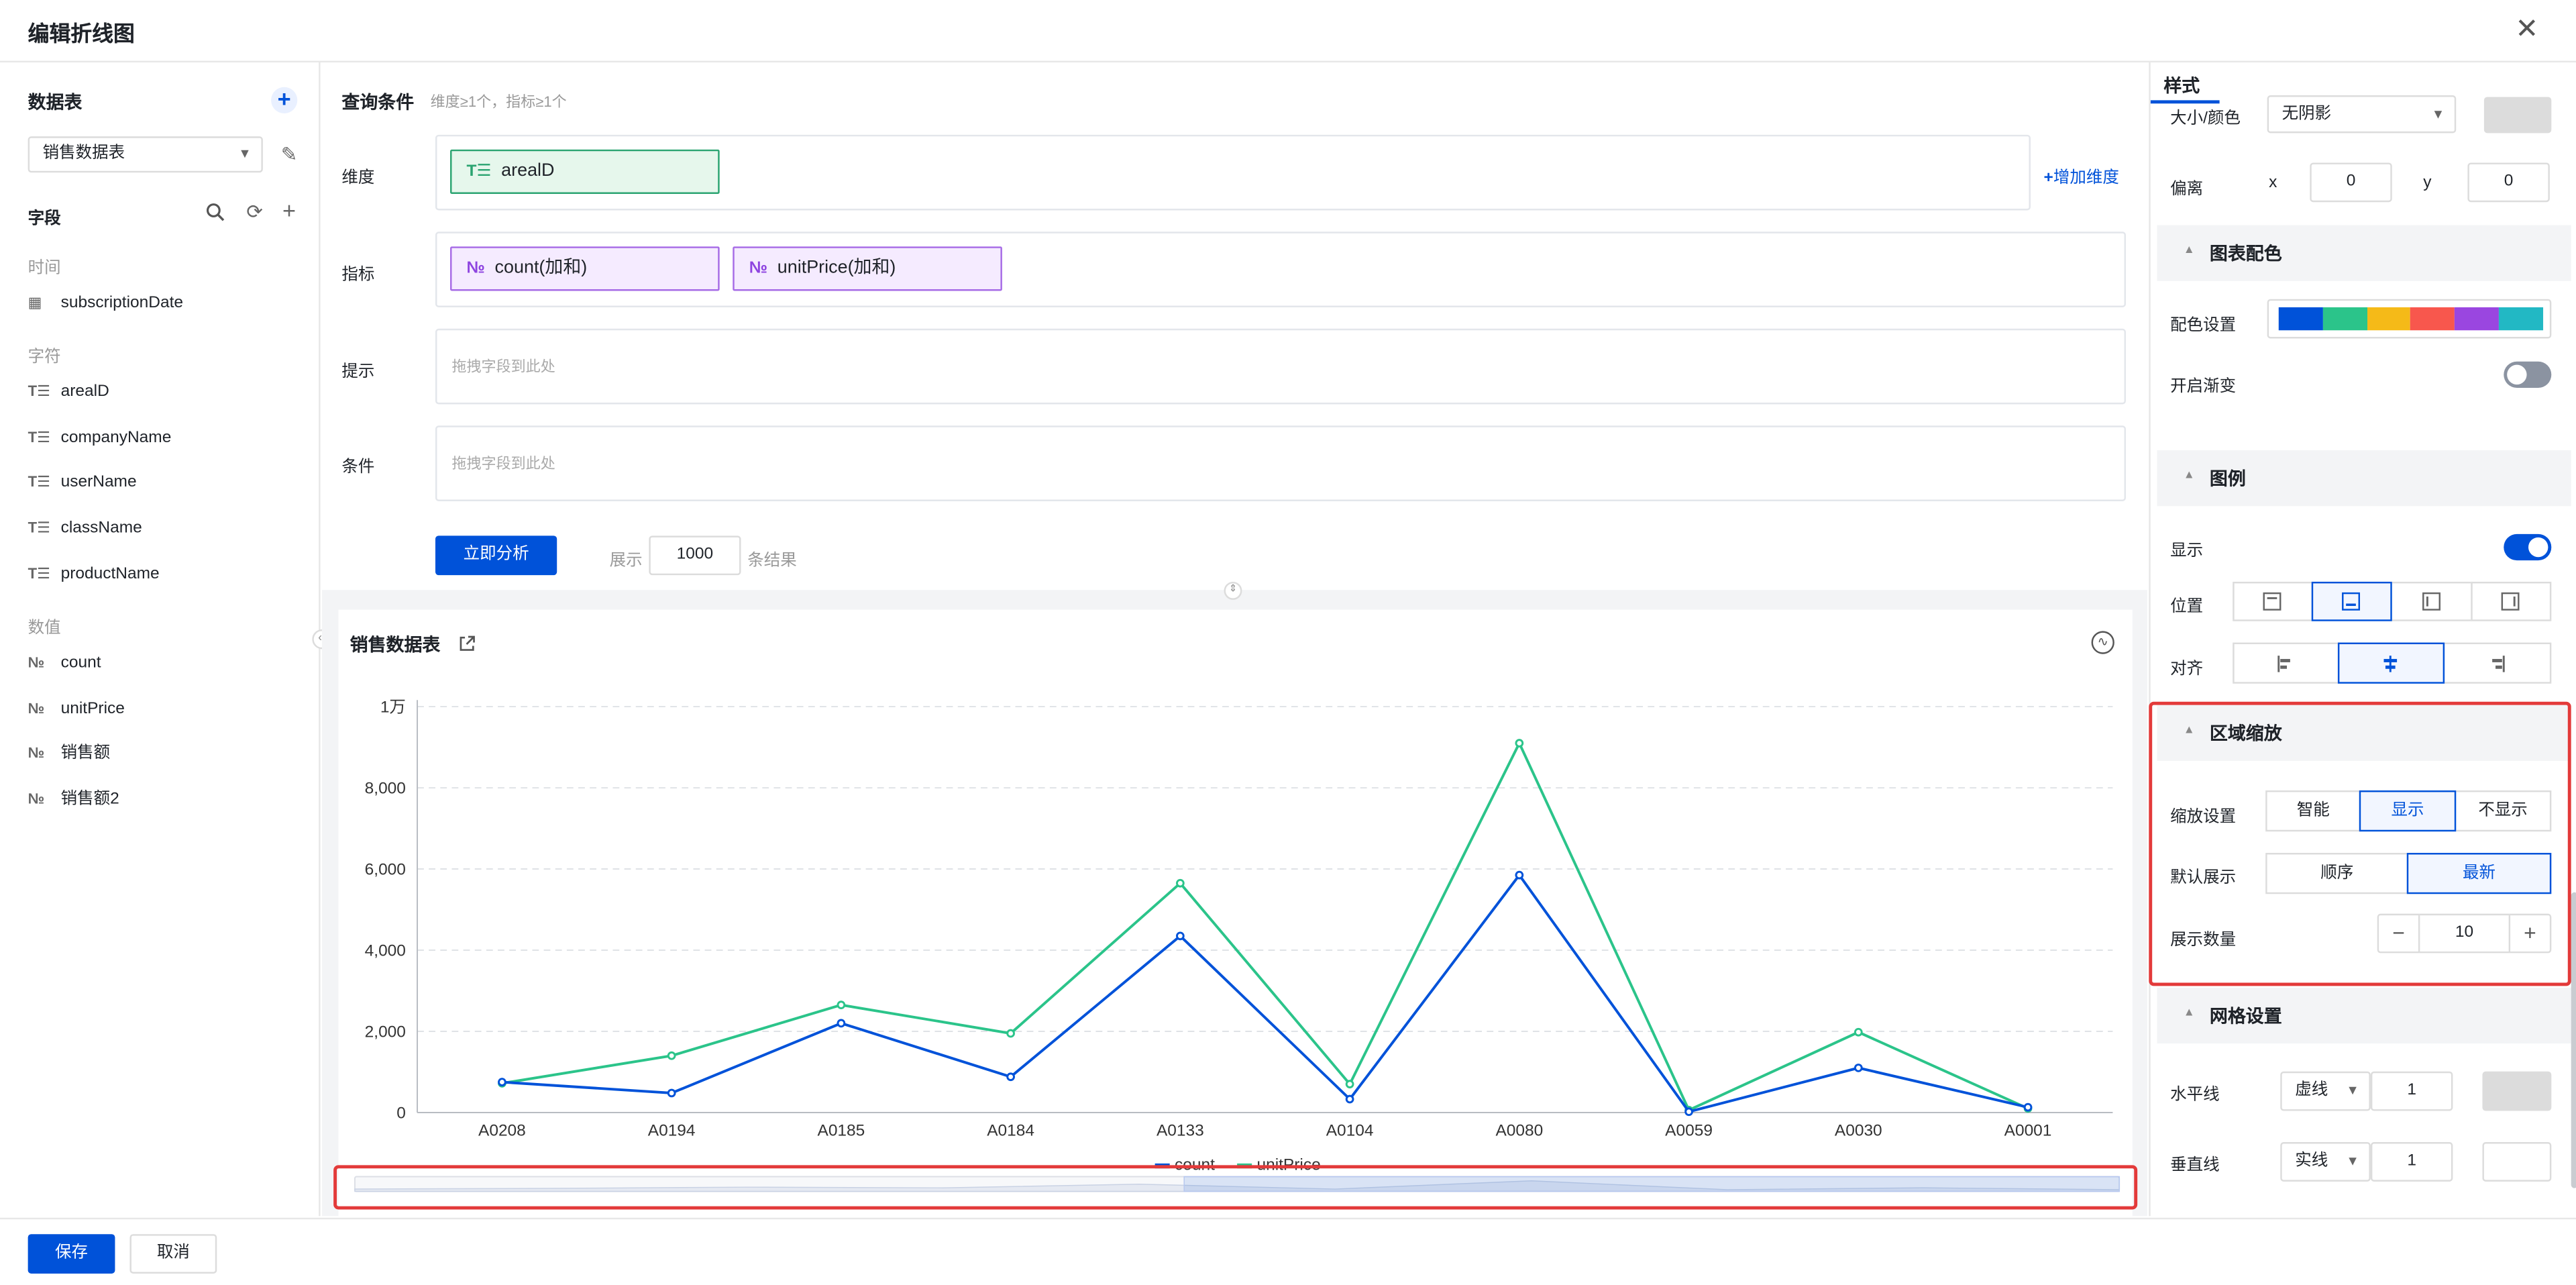 This screenshot has height=1285, width=2576. I want to click on legend-position-bottom, so click(2351, 601).